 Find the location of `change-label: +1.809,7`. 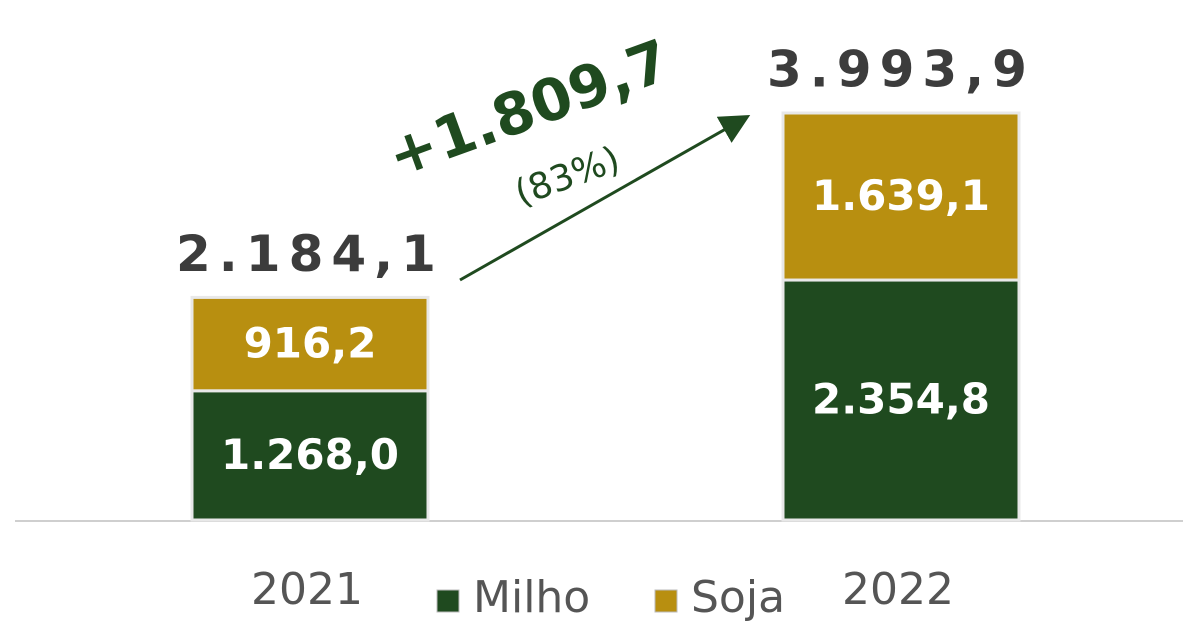

change-label: +1.809,7 is located at coordinates (529, 108).